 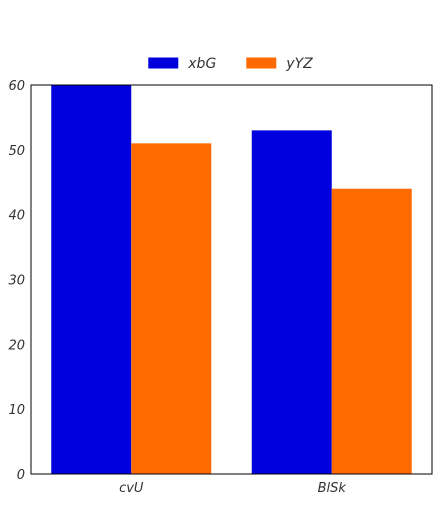 What do you see at coordinates (332, 488) in the screenshot?
I see `x-tick-label: BlSk` at bounding box center [332, 488].